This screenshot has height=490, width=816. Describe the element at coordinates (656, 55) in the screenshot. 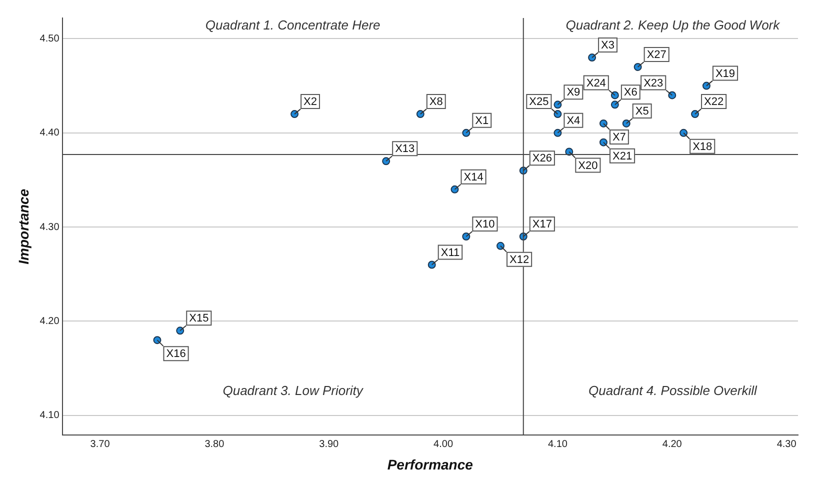

I see `data-label: X27` at that location.